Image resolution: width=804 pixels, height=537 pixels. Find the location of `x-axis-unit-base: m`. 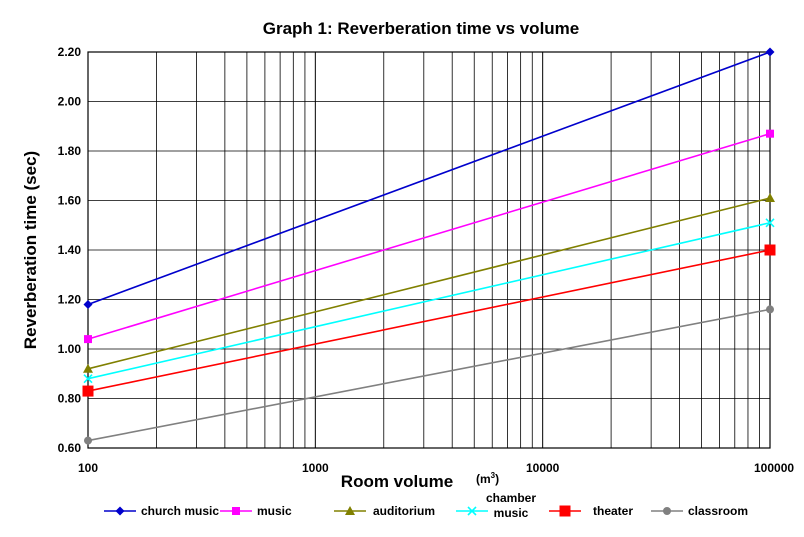

x-axis-unit-base: m is located at coordinates (485, 479).